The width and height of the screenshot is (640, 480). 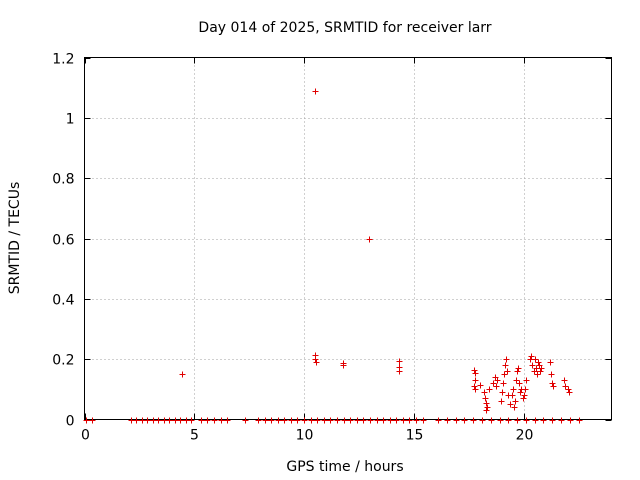 What do you see at coordinates (415, 436) in the screenshot?
I see `x-tick-label: 15` at bounding box center [415, 436].